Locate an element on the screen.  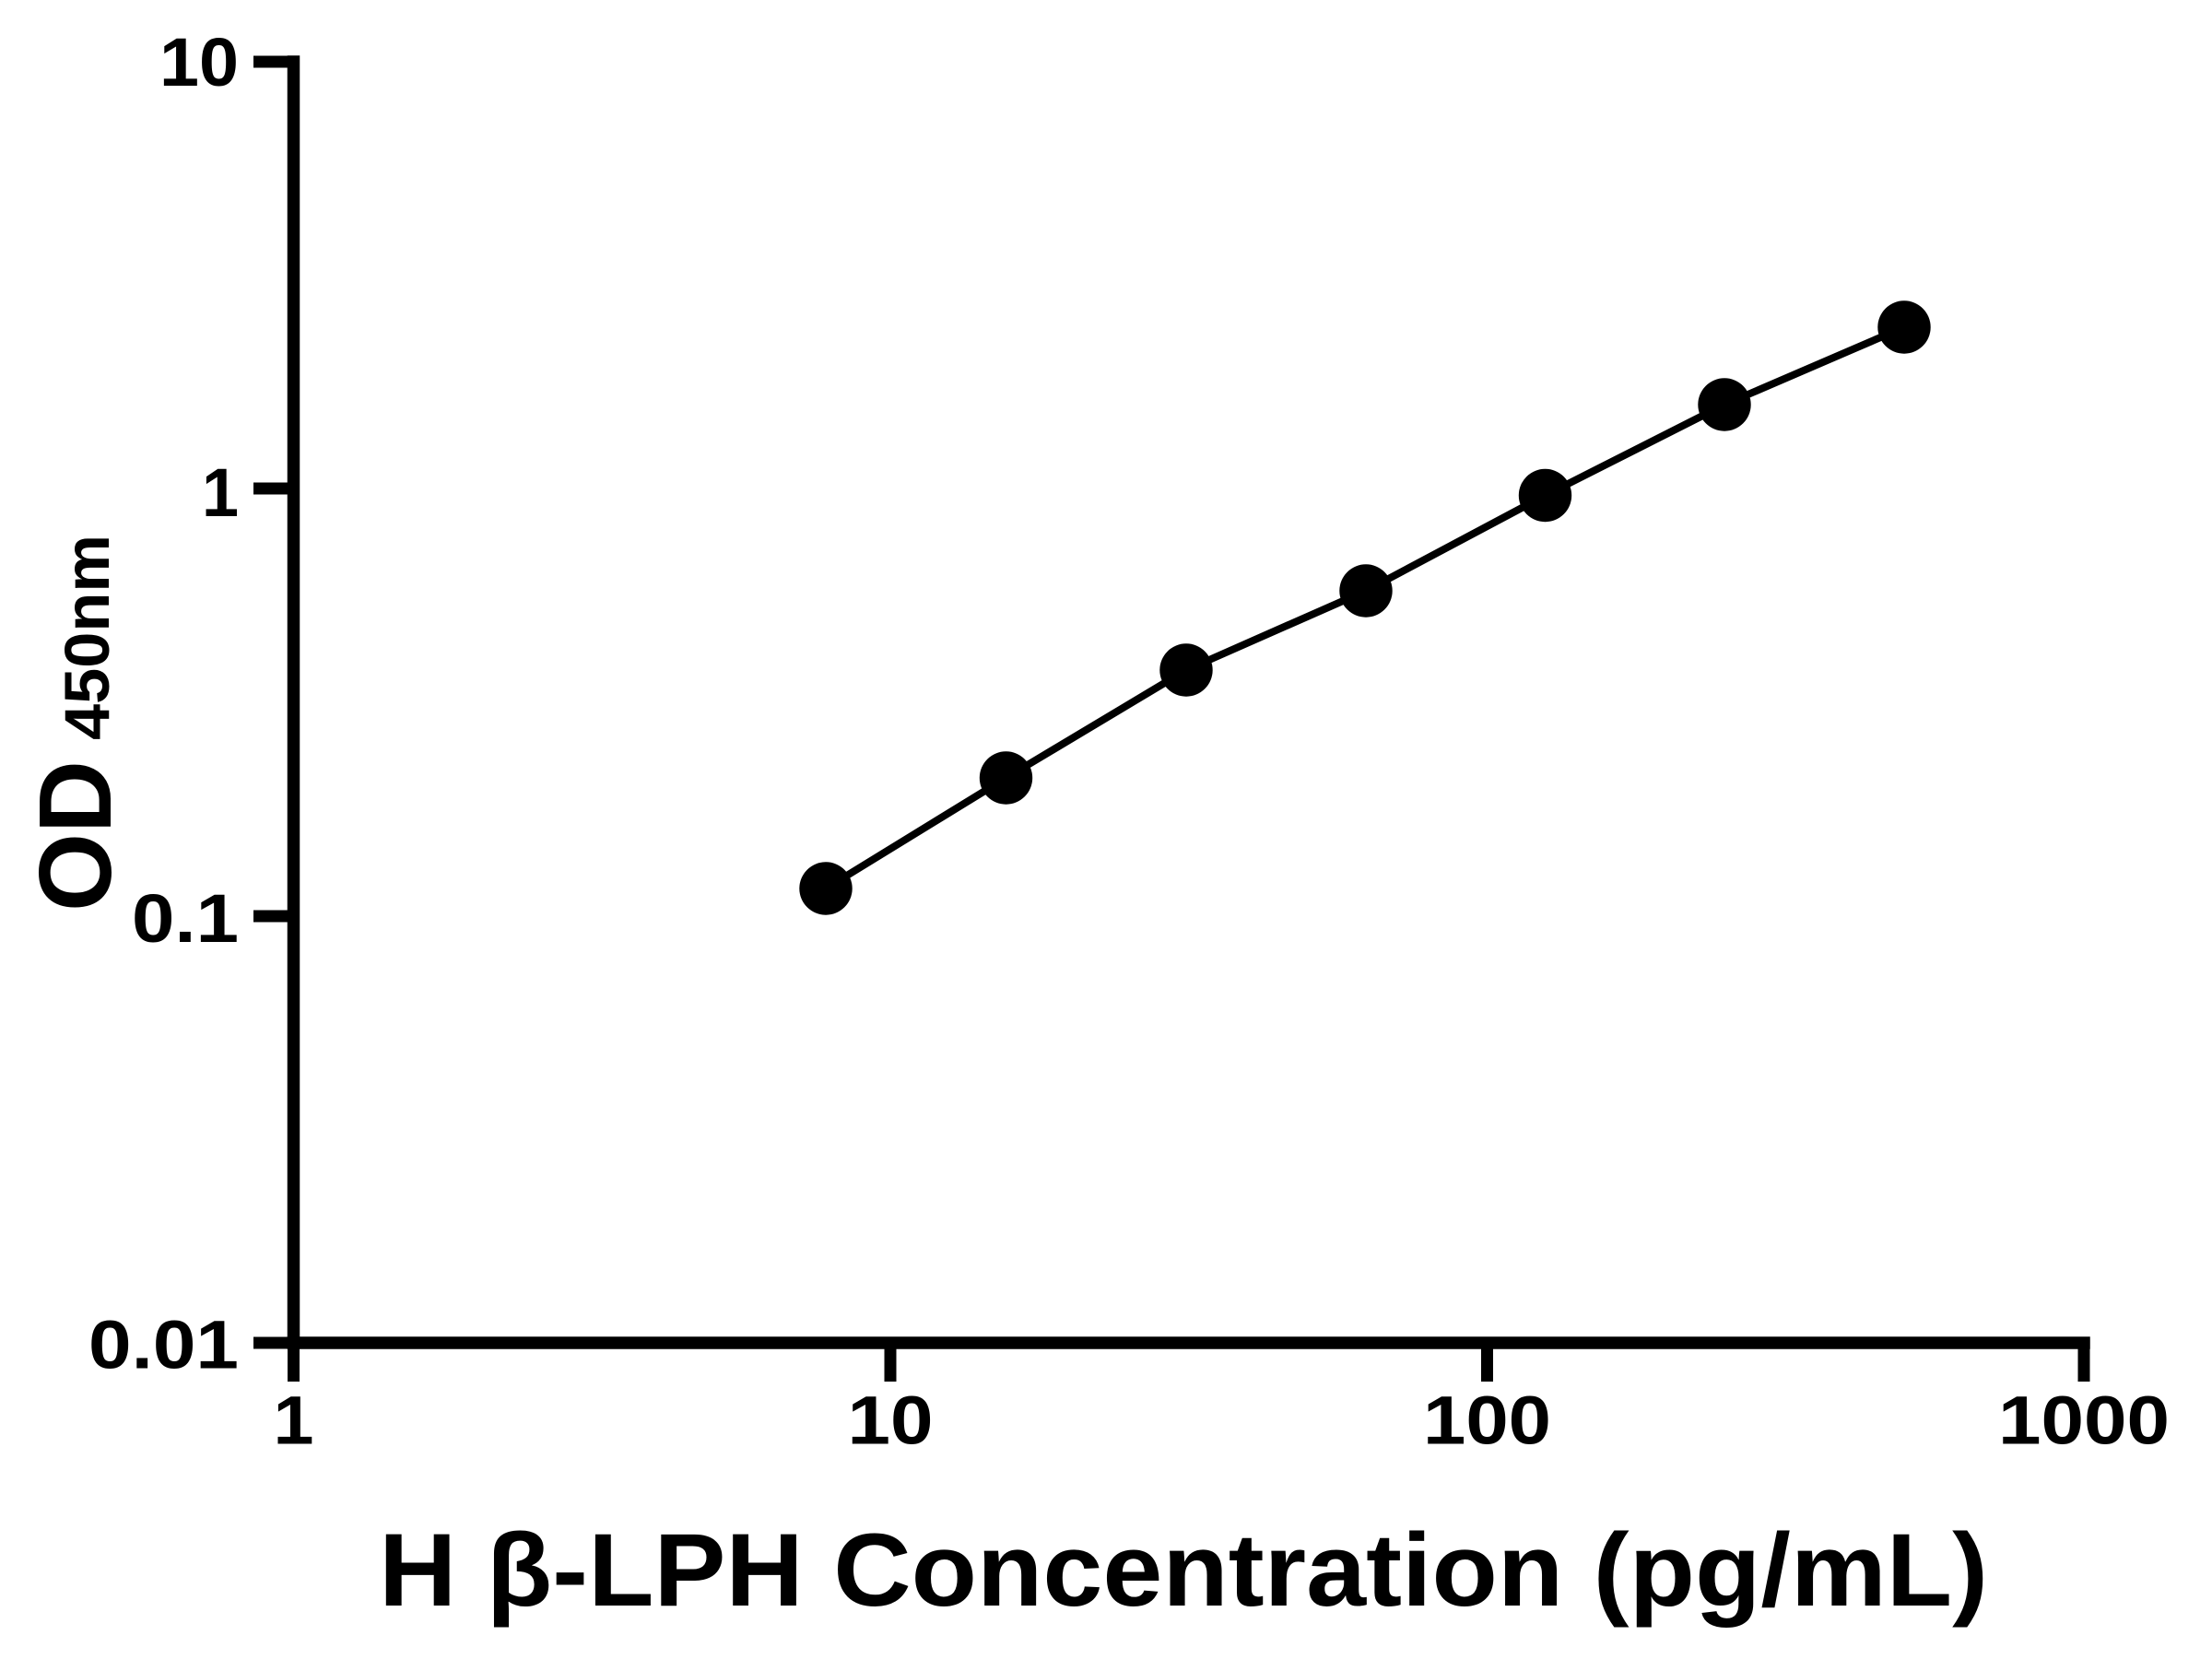
svg-text: 450nm is located at coordinates (87, 637).